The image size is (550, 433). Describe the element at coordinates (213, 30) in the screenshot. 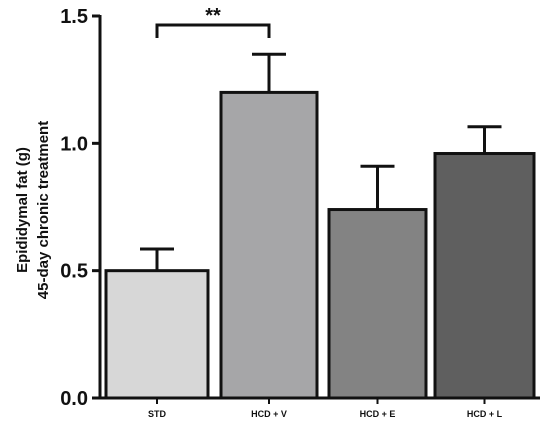

I see `significance-line` at that location.